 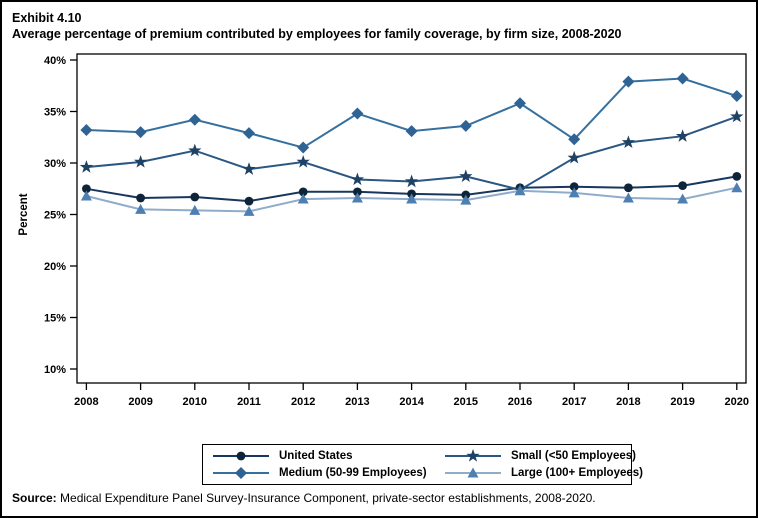 I want to click on x-tick-label: 2014, so click(x=411, y=402).